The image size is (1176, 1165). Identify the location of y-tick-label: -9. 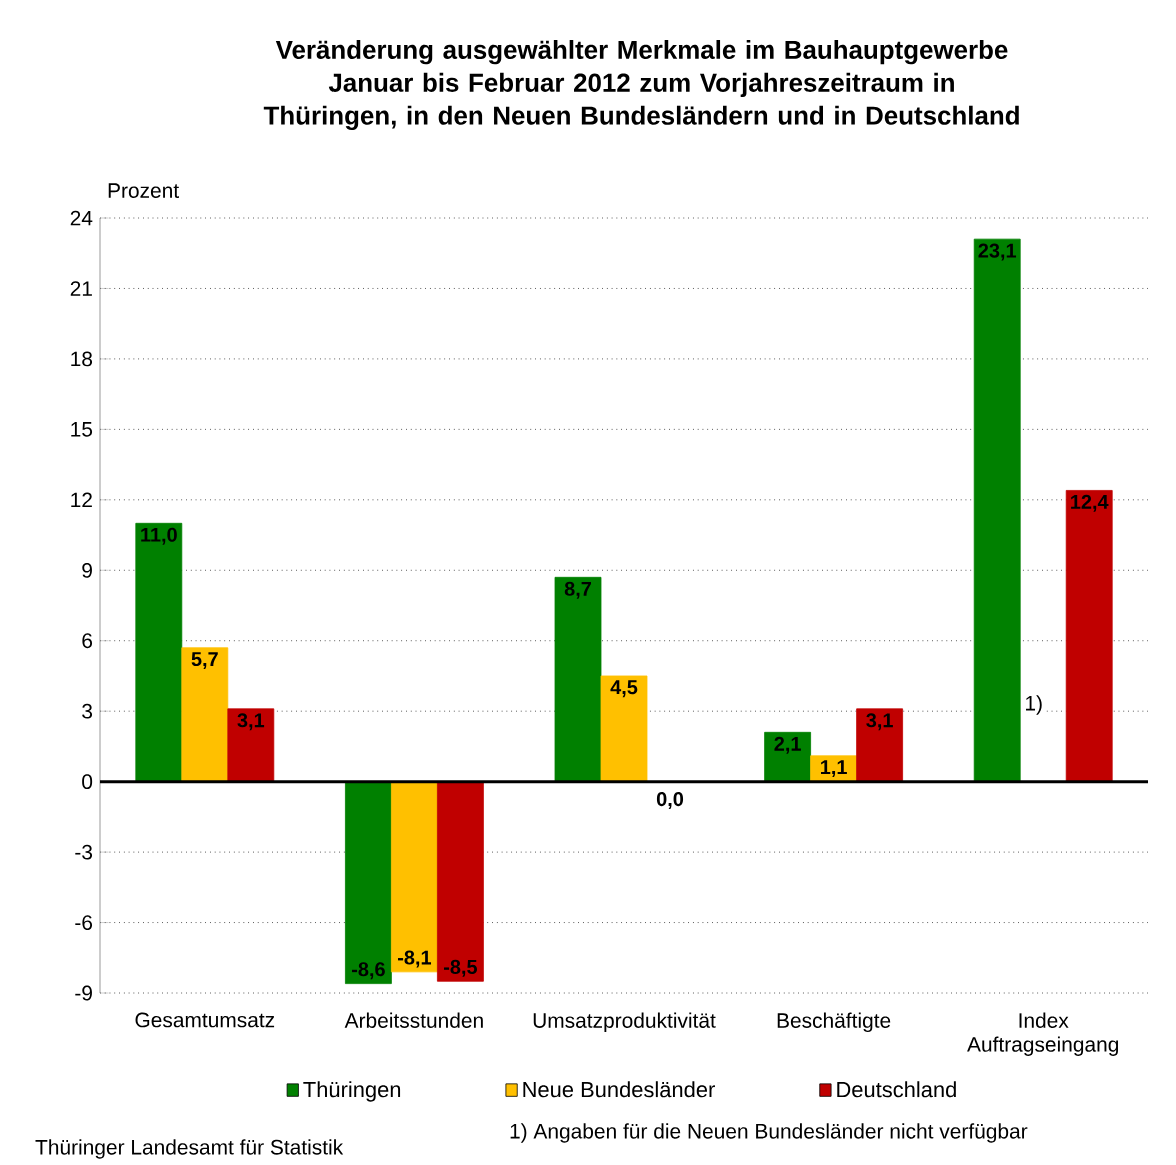
(83, 993).